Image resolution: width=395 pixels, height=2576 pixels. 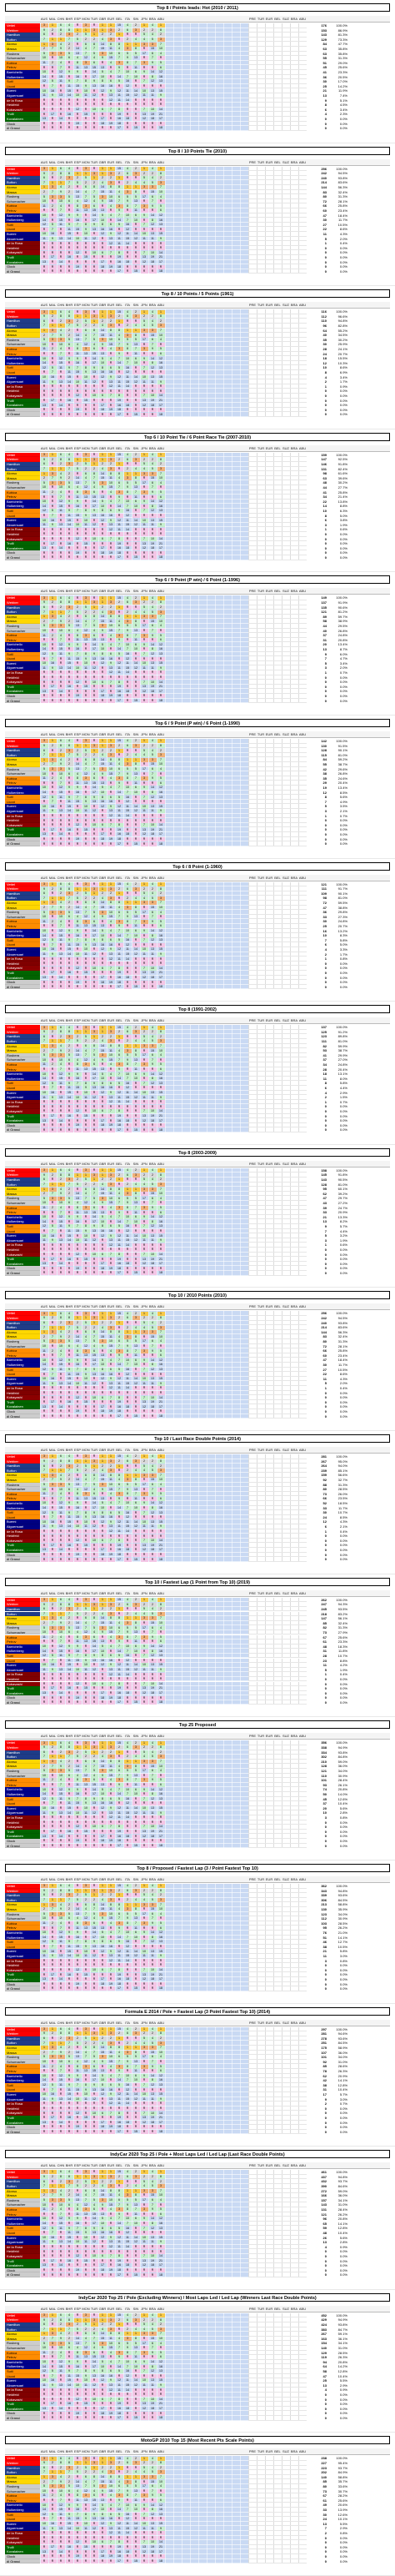 What do you see at coordinates (197, 1130) in the screenshot?
I see `table-row: di Grassi R R R R R R R R R 17 R 15 R R 18 0 0.0%` at bounding box center [197, 1130].